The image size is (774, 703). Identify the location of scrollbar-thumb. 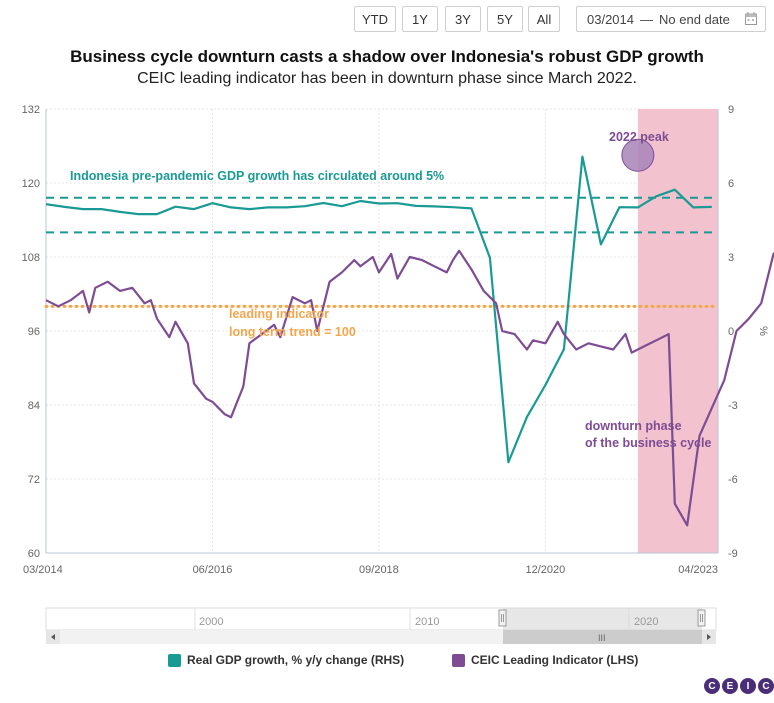
(602, 637).